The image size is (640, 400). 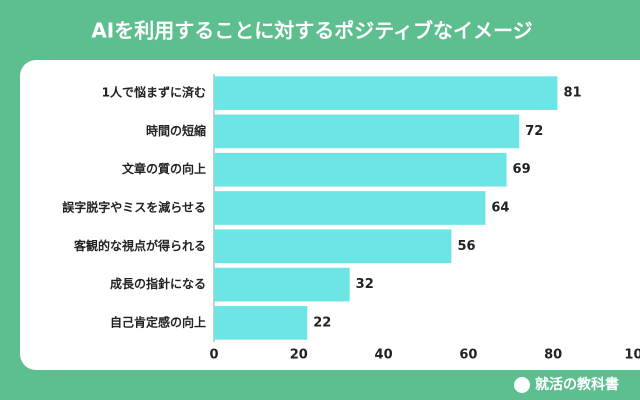 I want to click on y-tick-label: 1人で悩まずに済む, so click(x=154, y=92).